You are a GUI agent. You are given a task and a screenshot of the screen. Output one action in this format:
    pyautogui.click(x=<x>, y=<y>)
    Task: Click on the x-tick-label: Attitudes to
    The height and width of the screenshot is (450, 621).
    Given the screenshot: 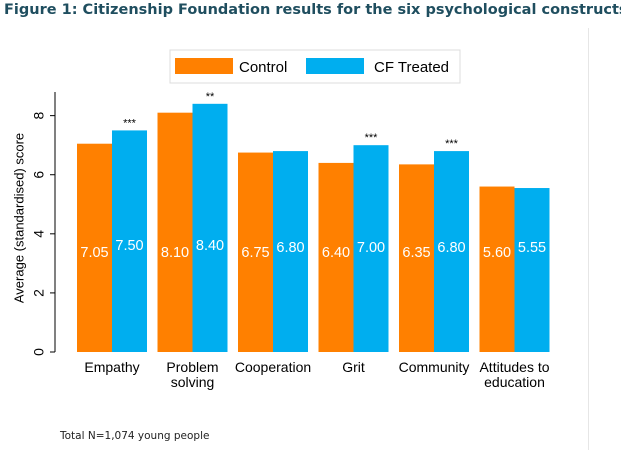 What is the action you would take?
    pyautogui.click(x=514, y=367)
    